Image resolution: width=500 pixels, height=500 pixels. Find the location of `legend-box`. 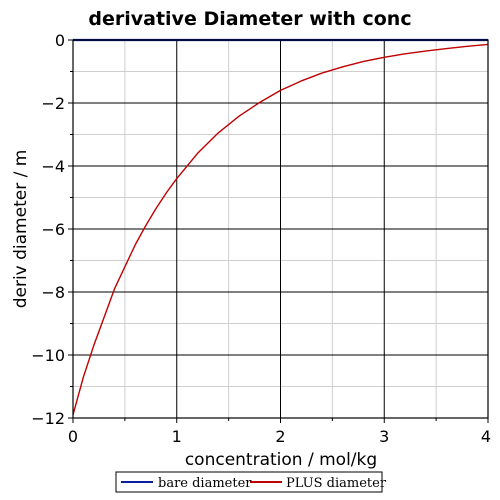

legend-box is located at coordinates (249, 482).